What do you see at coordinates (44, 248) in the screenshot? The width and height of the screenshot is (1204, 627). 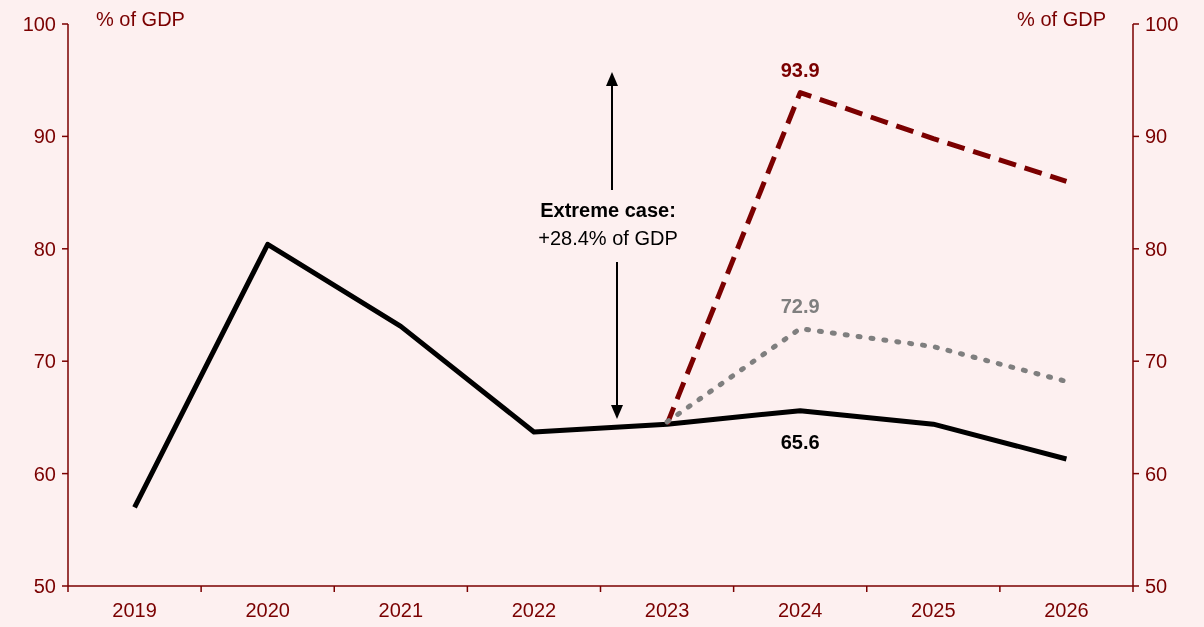 I see `y-tick-label: 80` at bounding box center [44, 248].